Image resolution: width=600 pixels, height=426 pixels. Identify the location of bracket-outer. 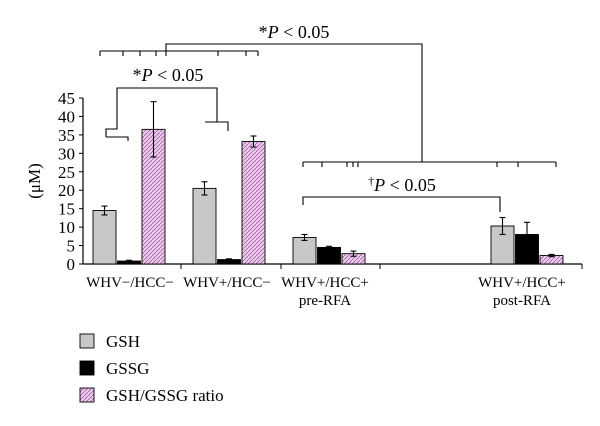
(294, 102).